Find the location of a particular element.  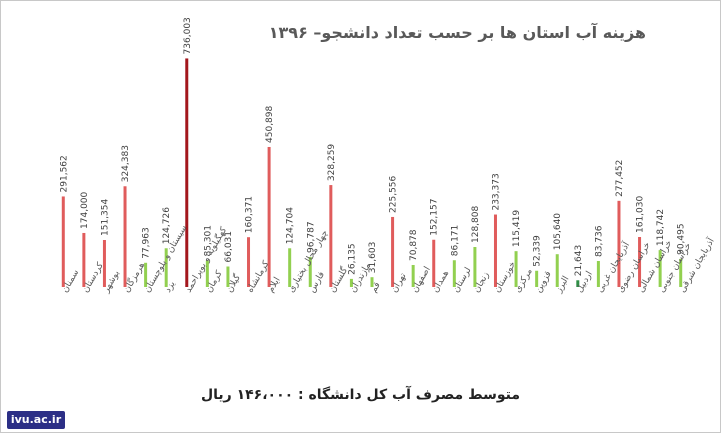

data-label: 96,787 is located at coordinates (311, 237).